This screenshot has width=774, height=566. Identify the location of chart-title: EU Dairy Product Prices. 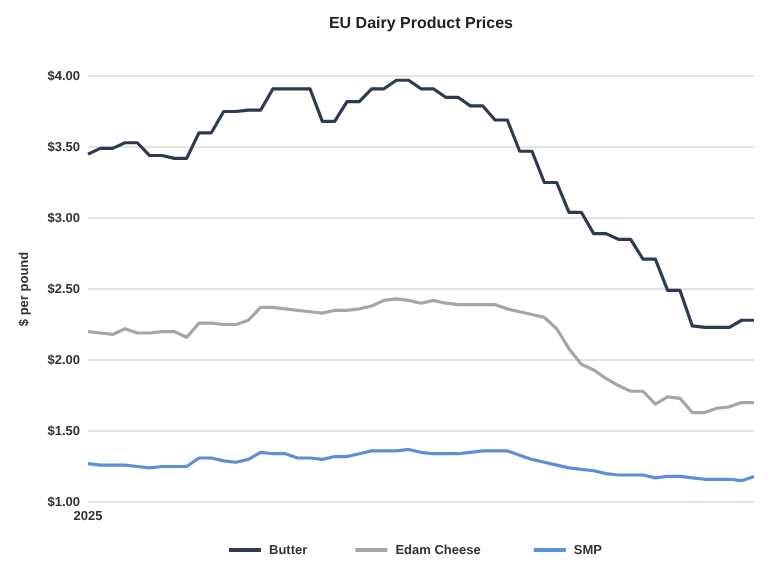
(421, 23).